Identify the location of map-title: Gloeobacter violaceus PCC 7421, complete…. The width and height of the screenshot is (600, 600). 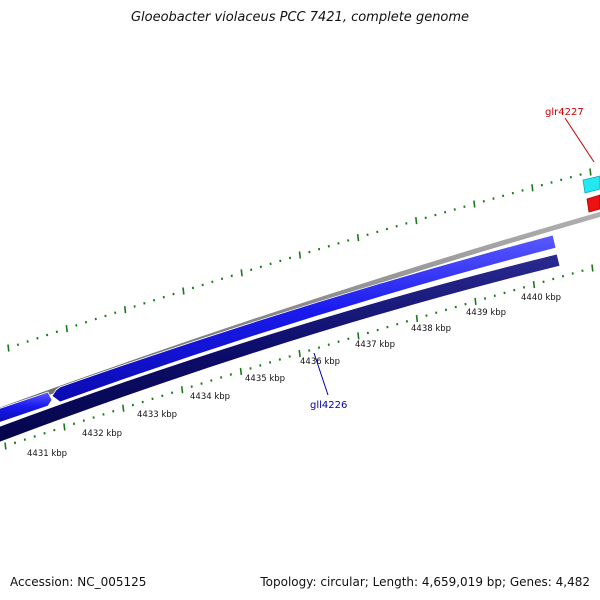
(300, 17).